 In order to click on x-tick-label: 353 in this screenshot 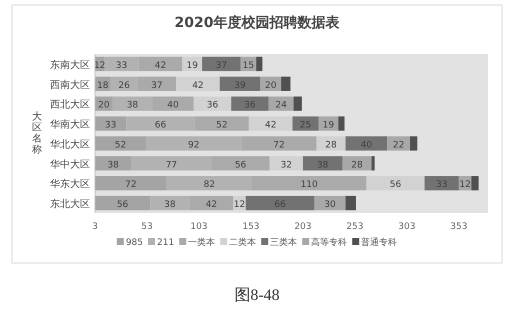, I will do `click(459, 227)`.